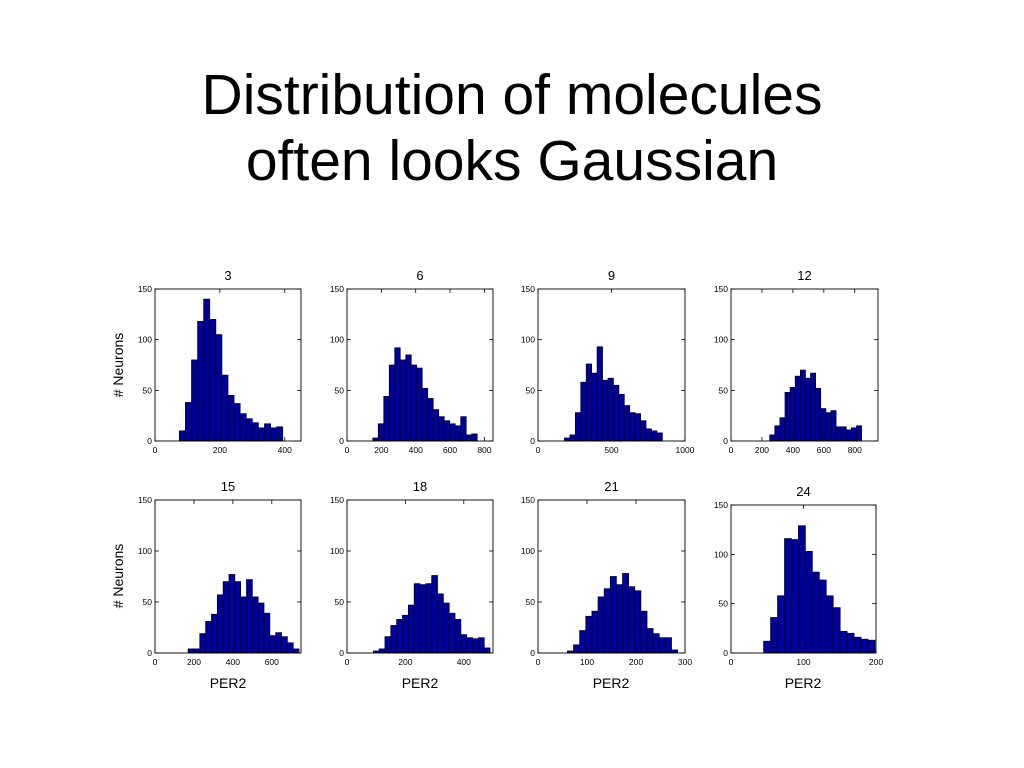  I want to click on y-axis-label-row-2: # Neurons, so click(118, 576).